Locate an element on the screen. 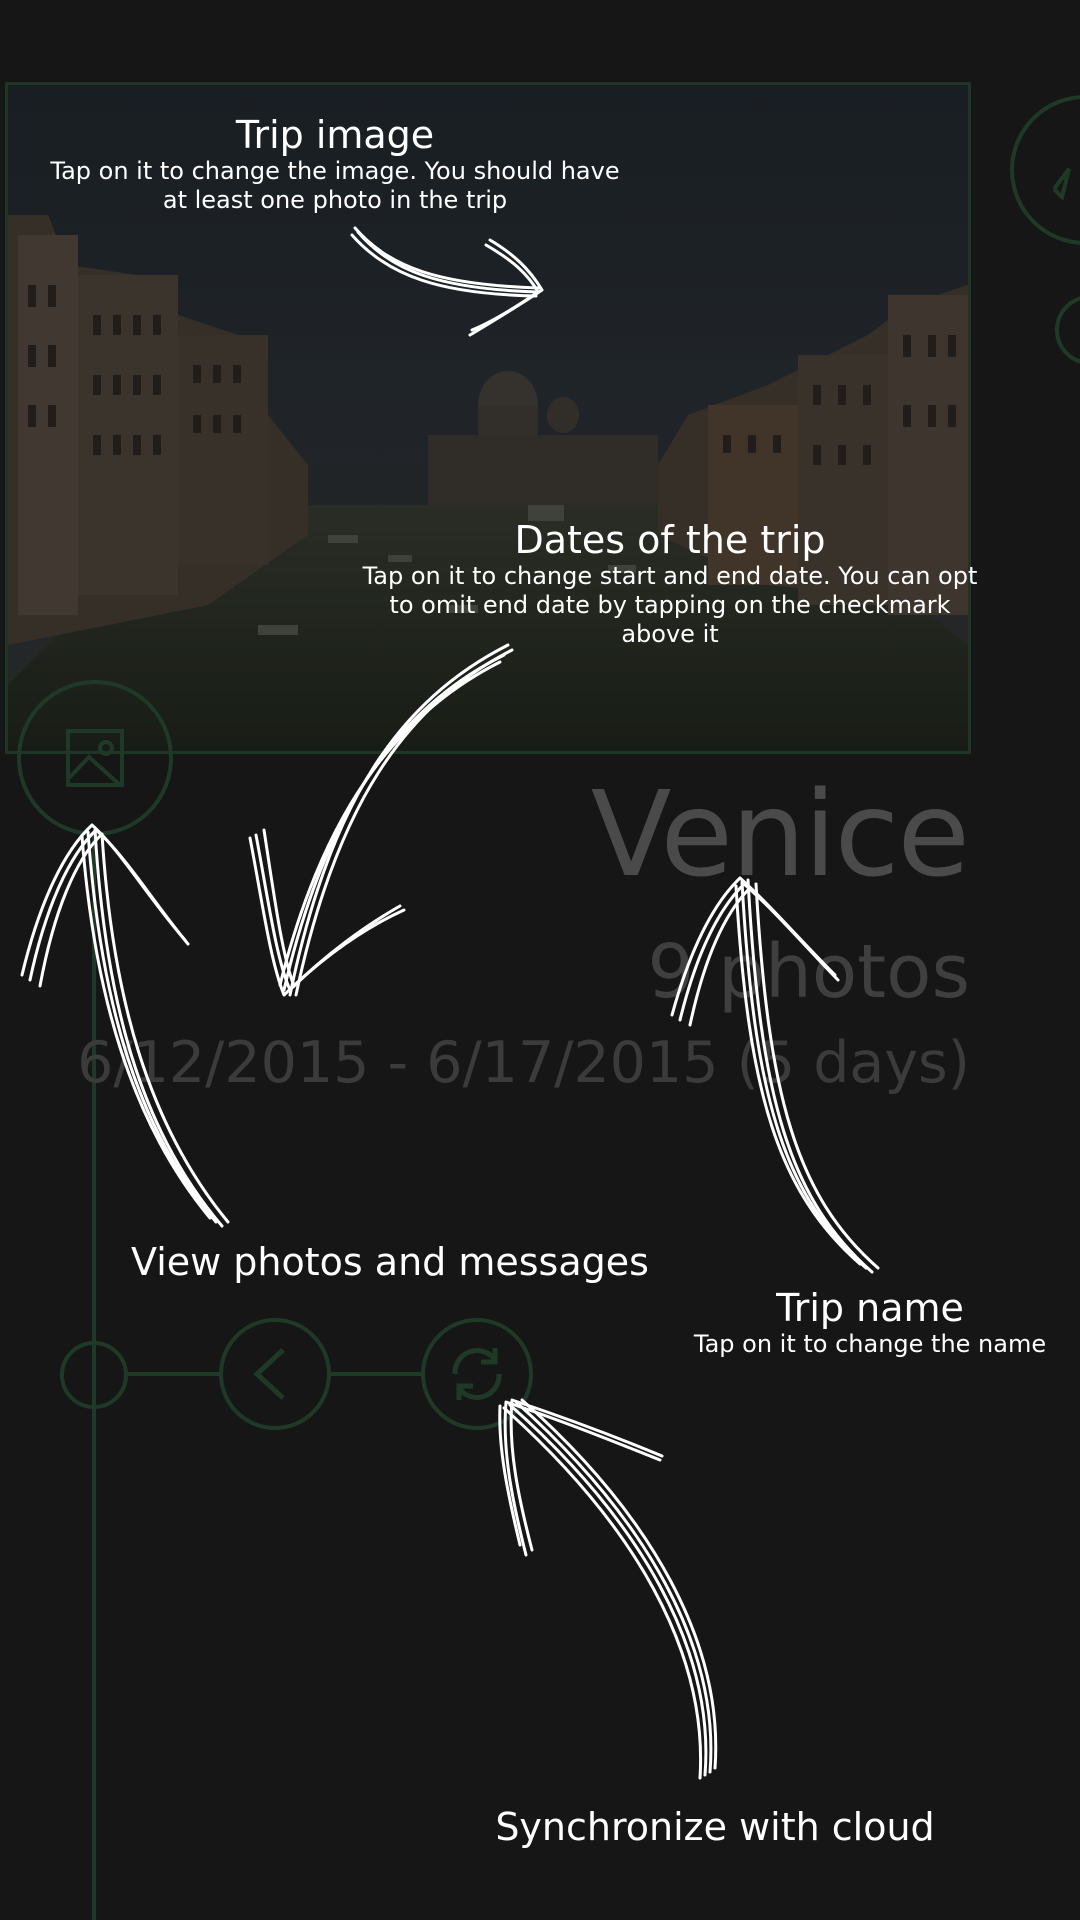 The image size is (1080, 1920). hint-sync: Synchronize with cloud is located at coordinates (715, 1827).